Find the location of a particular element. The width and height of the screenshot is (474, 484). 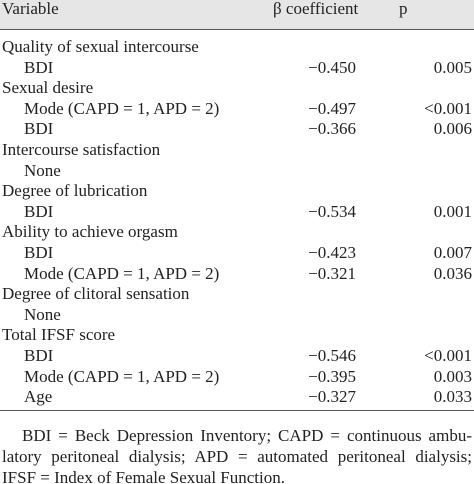

coefficient: −0.534 is located at coordinates (332, 211).